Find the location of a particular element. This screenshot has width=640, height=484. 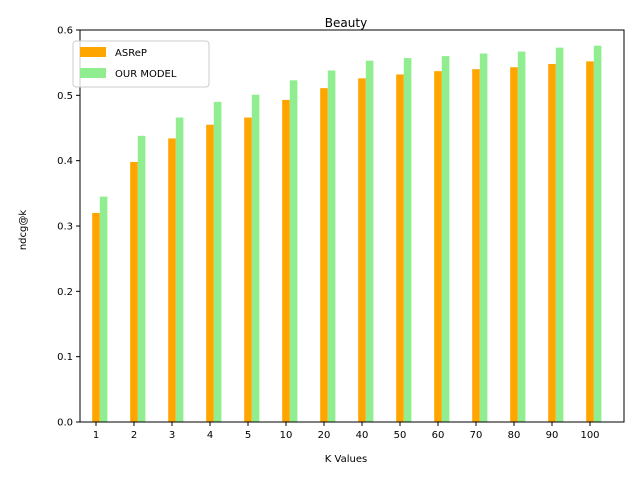

y-tick-label: 0.5 is located at coordinates (65, 96).